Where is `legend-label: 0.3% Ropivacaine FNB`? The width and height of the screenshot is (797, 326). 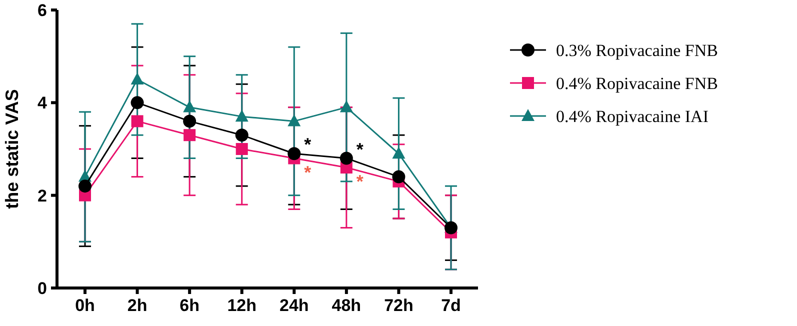
legend-label: 0.3% Ropivacaine FNB is located at coordinates (637, 50).